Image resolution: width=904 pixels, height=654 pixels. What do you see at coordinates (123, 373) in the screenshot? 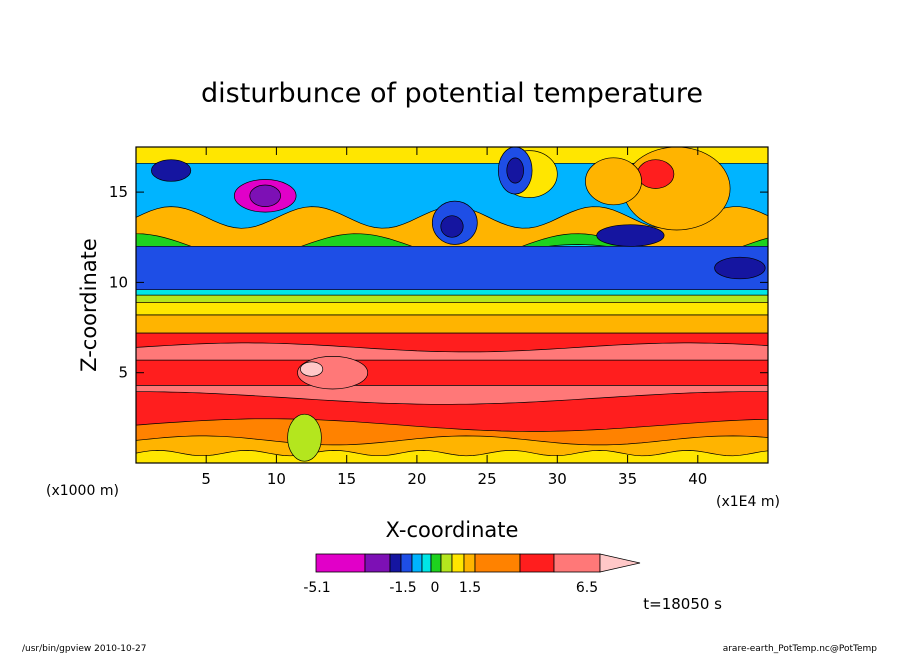
I see `y-tick-label: 5` at bounding box center [123, 373].